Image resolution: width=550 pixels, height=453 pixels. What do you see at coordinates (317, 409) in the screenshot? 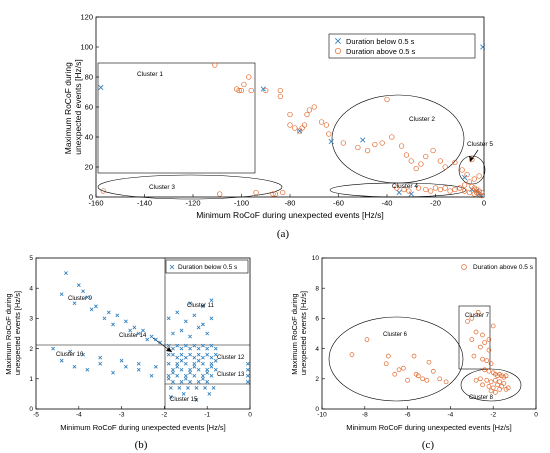
I see `y-tick-label: 0` at bounding box center [317, 409].